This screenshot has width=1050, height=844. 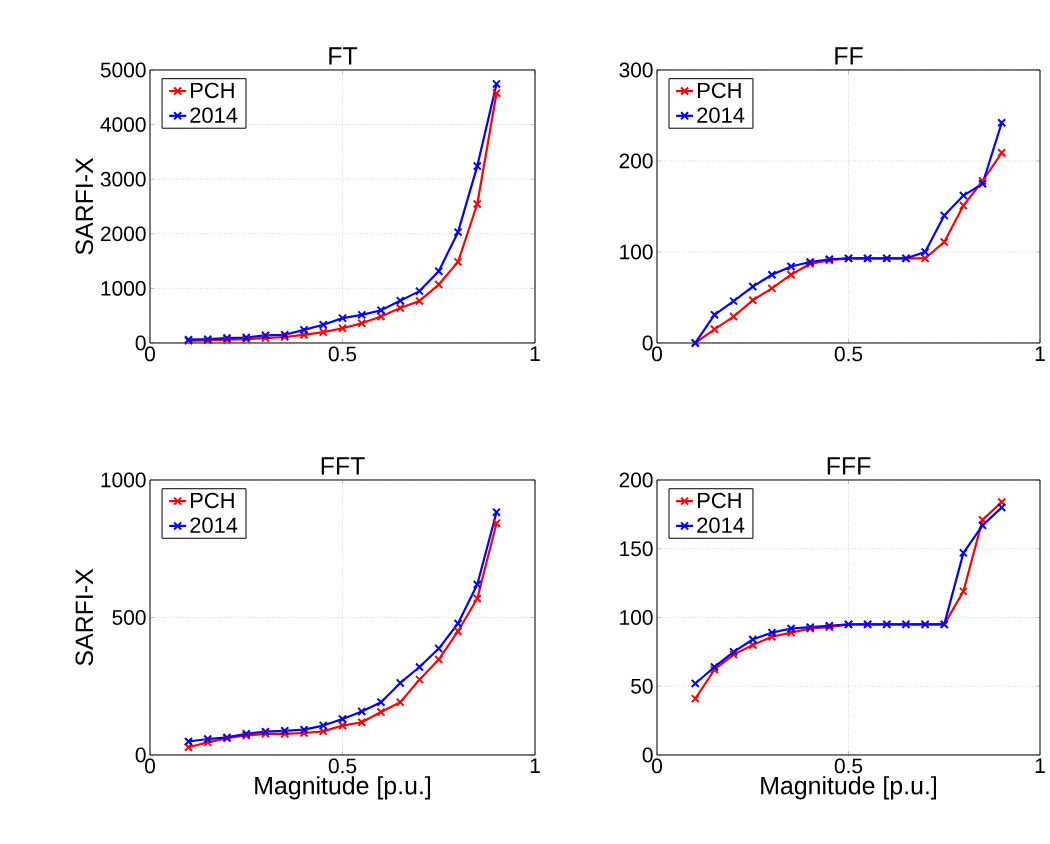 I want to click on y-tick-label: 5000, so click(x=123, y=70).